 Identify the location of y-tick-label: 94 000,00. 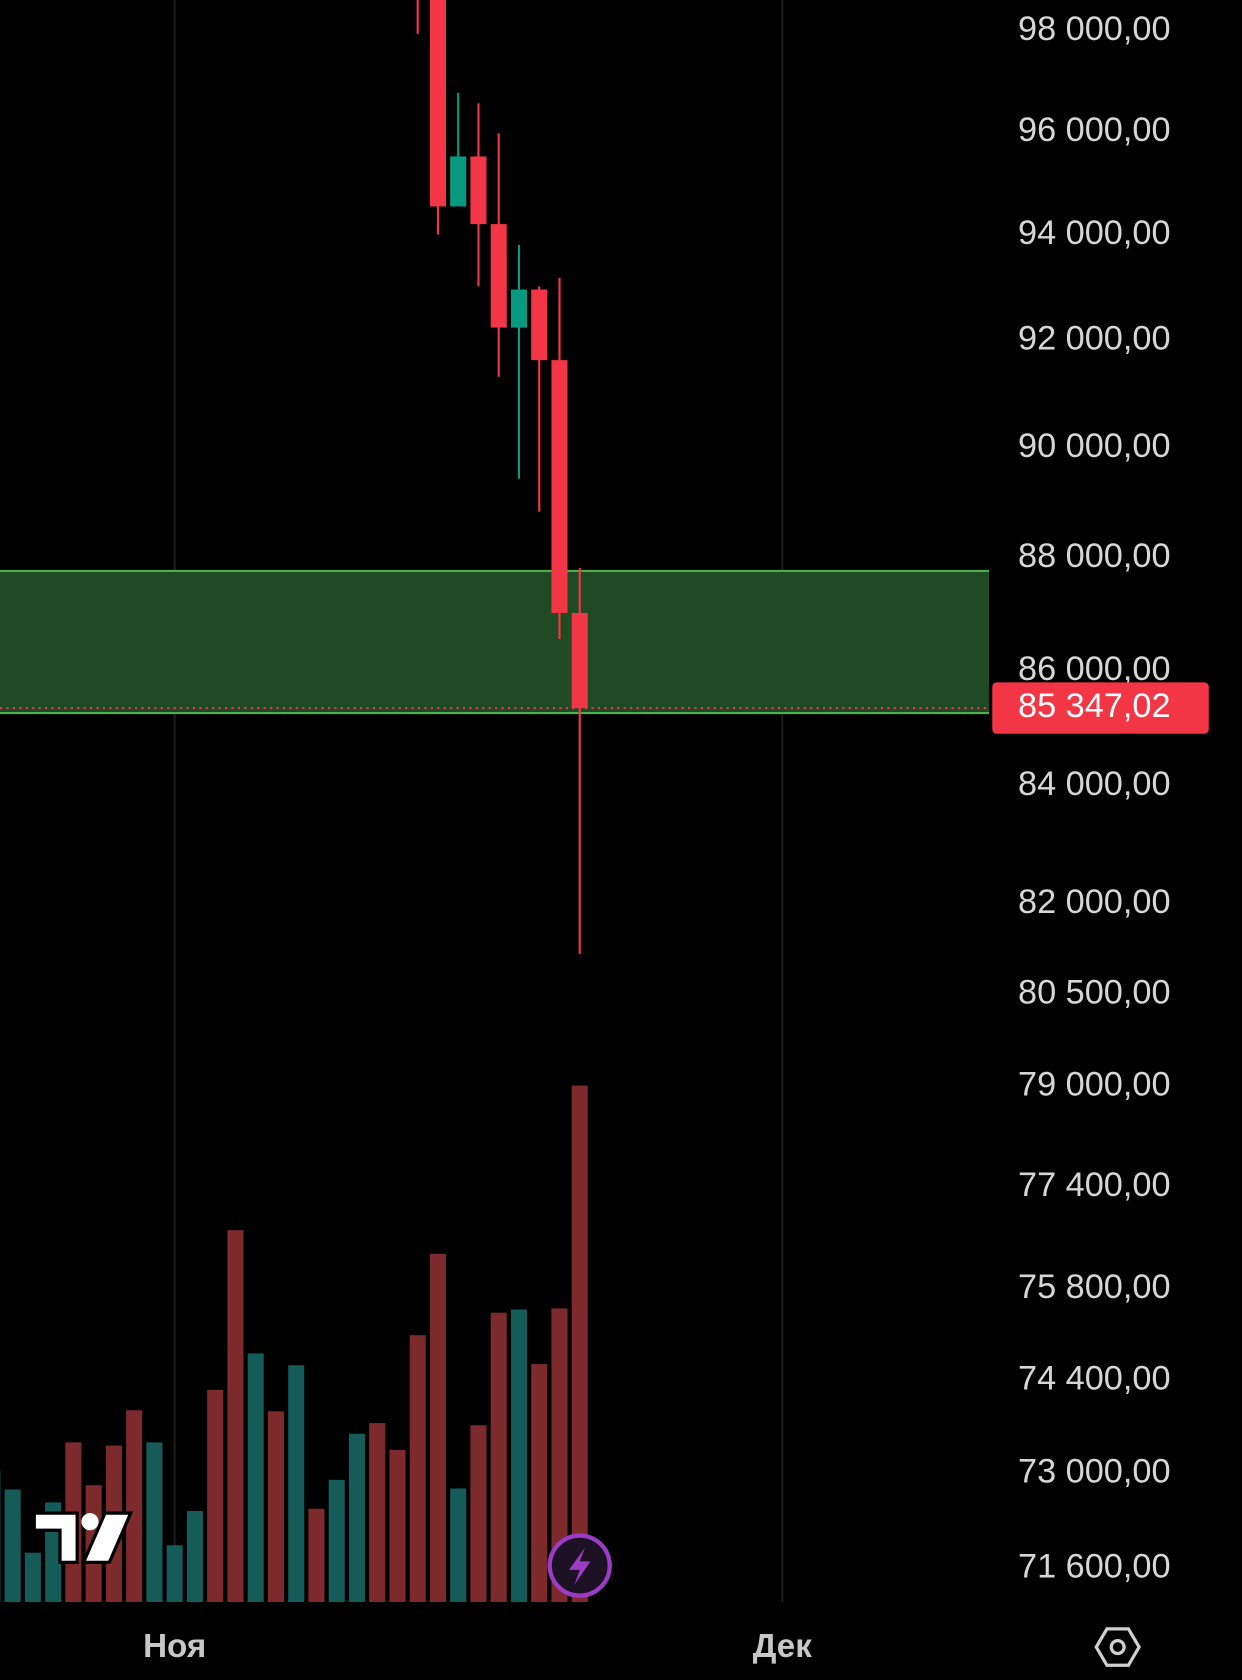
(1094, 233).